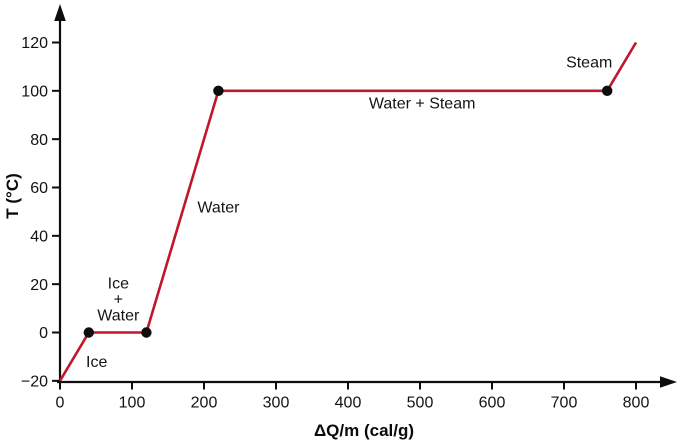 Image resolution: width=680 pixels, height=442 pixels. I want to click on y-axis-title: T (°C), so click(12, 196).